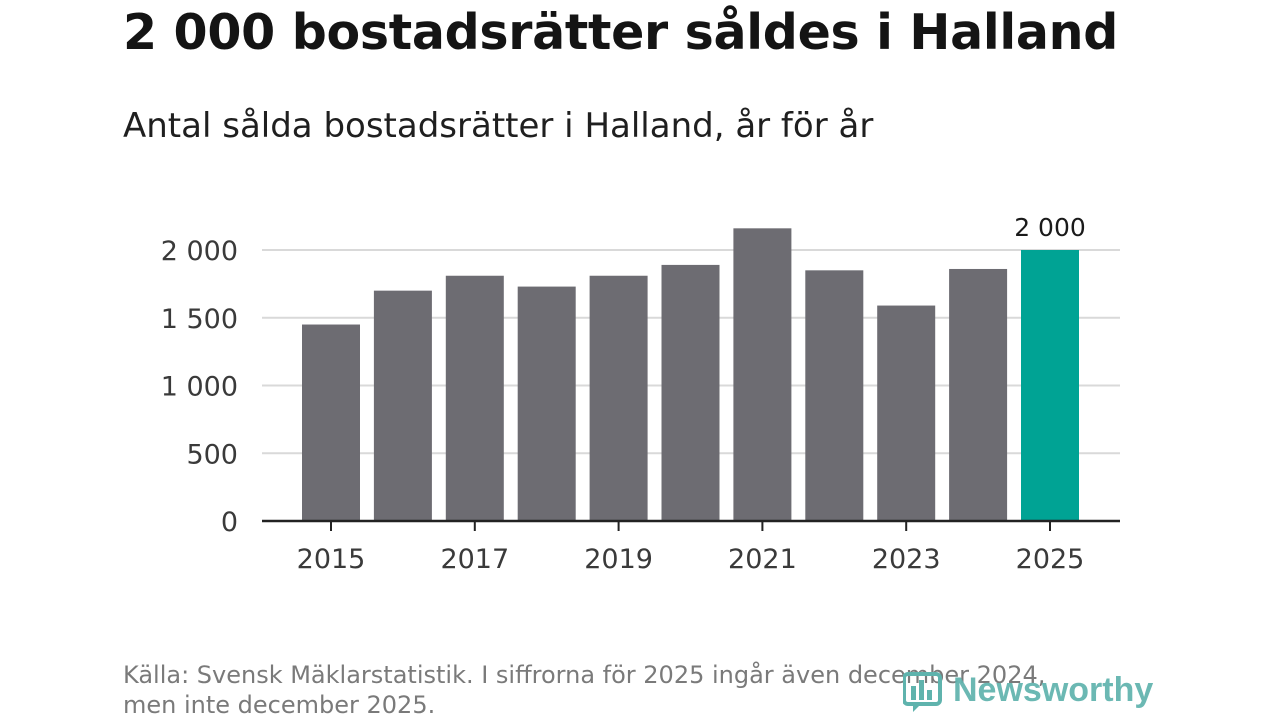 The image size is (1280, 720). What do you see at coordinates (620, 32) in the screenshot?
I see `chart-title: 2 000 bostadsrätter såldes i Halland` at bounding box center [620, 32].